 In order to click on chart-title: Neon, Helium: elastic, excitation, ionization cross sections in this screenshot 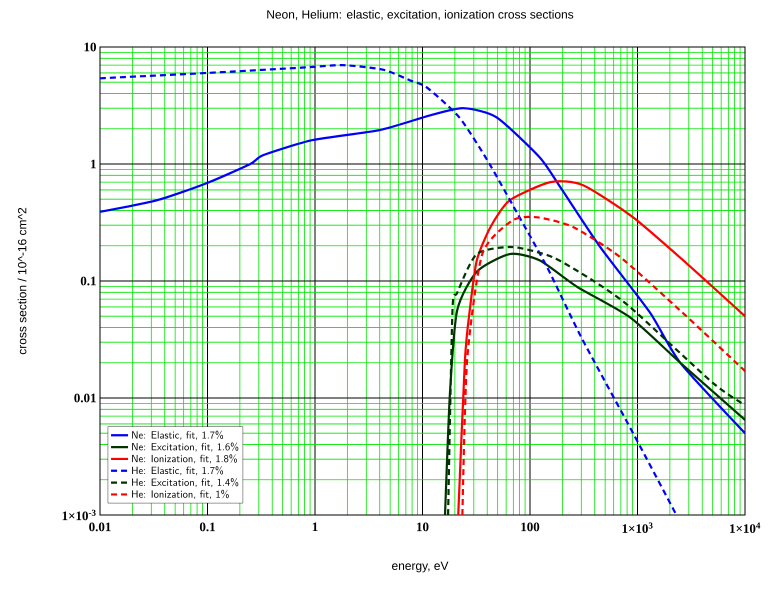, I will do `click(420, 15)`.